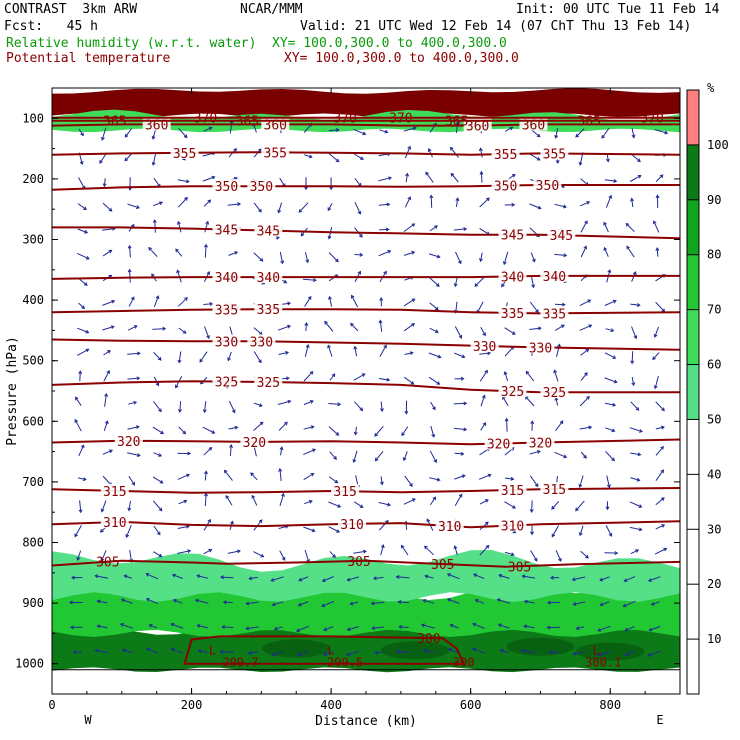 Image resolution: width=740 pixels, height=740 pixels. I want to click on x-tick-label: 200, so click(192, 705).